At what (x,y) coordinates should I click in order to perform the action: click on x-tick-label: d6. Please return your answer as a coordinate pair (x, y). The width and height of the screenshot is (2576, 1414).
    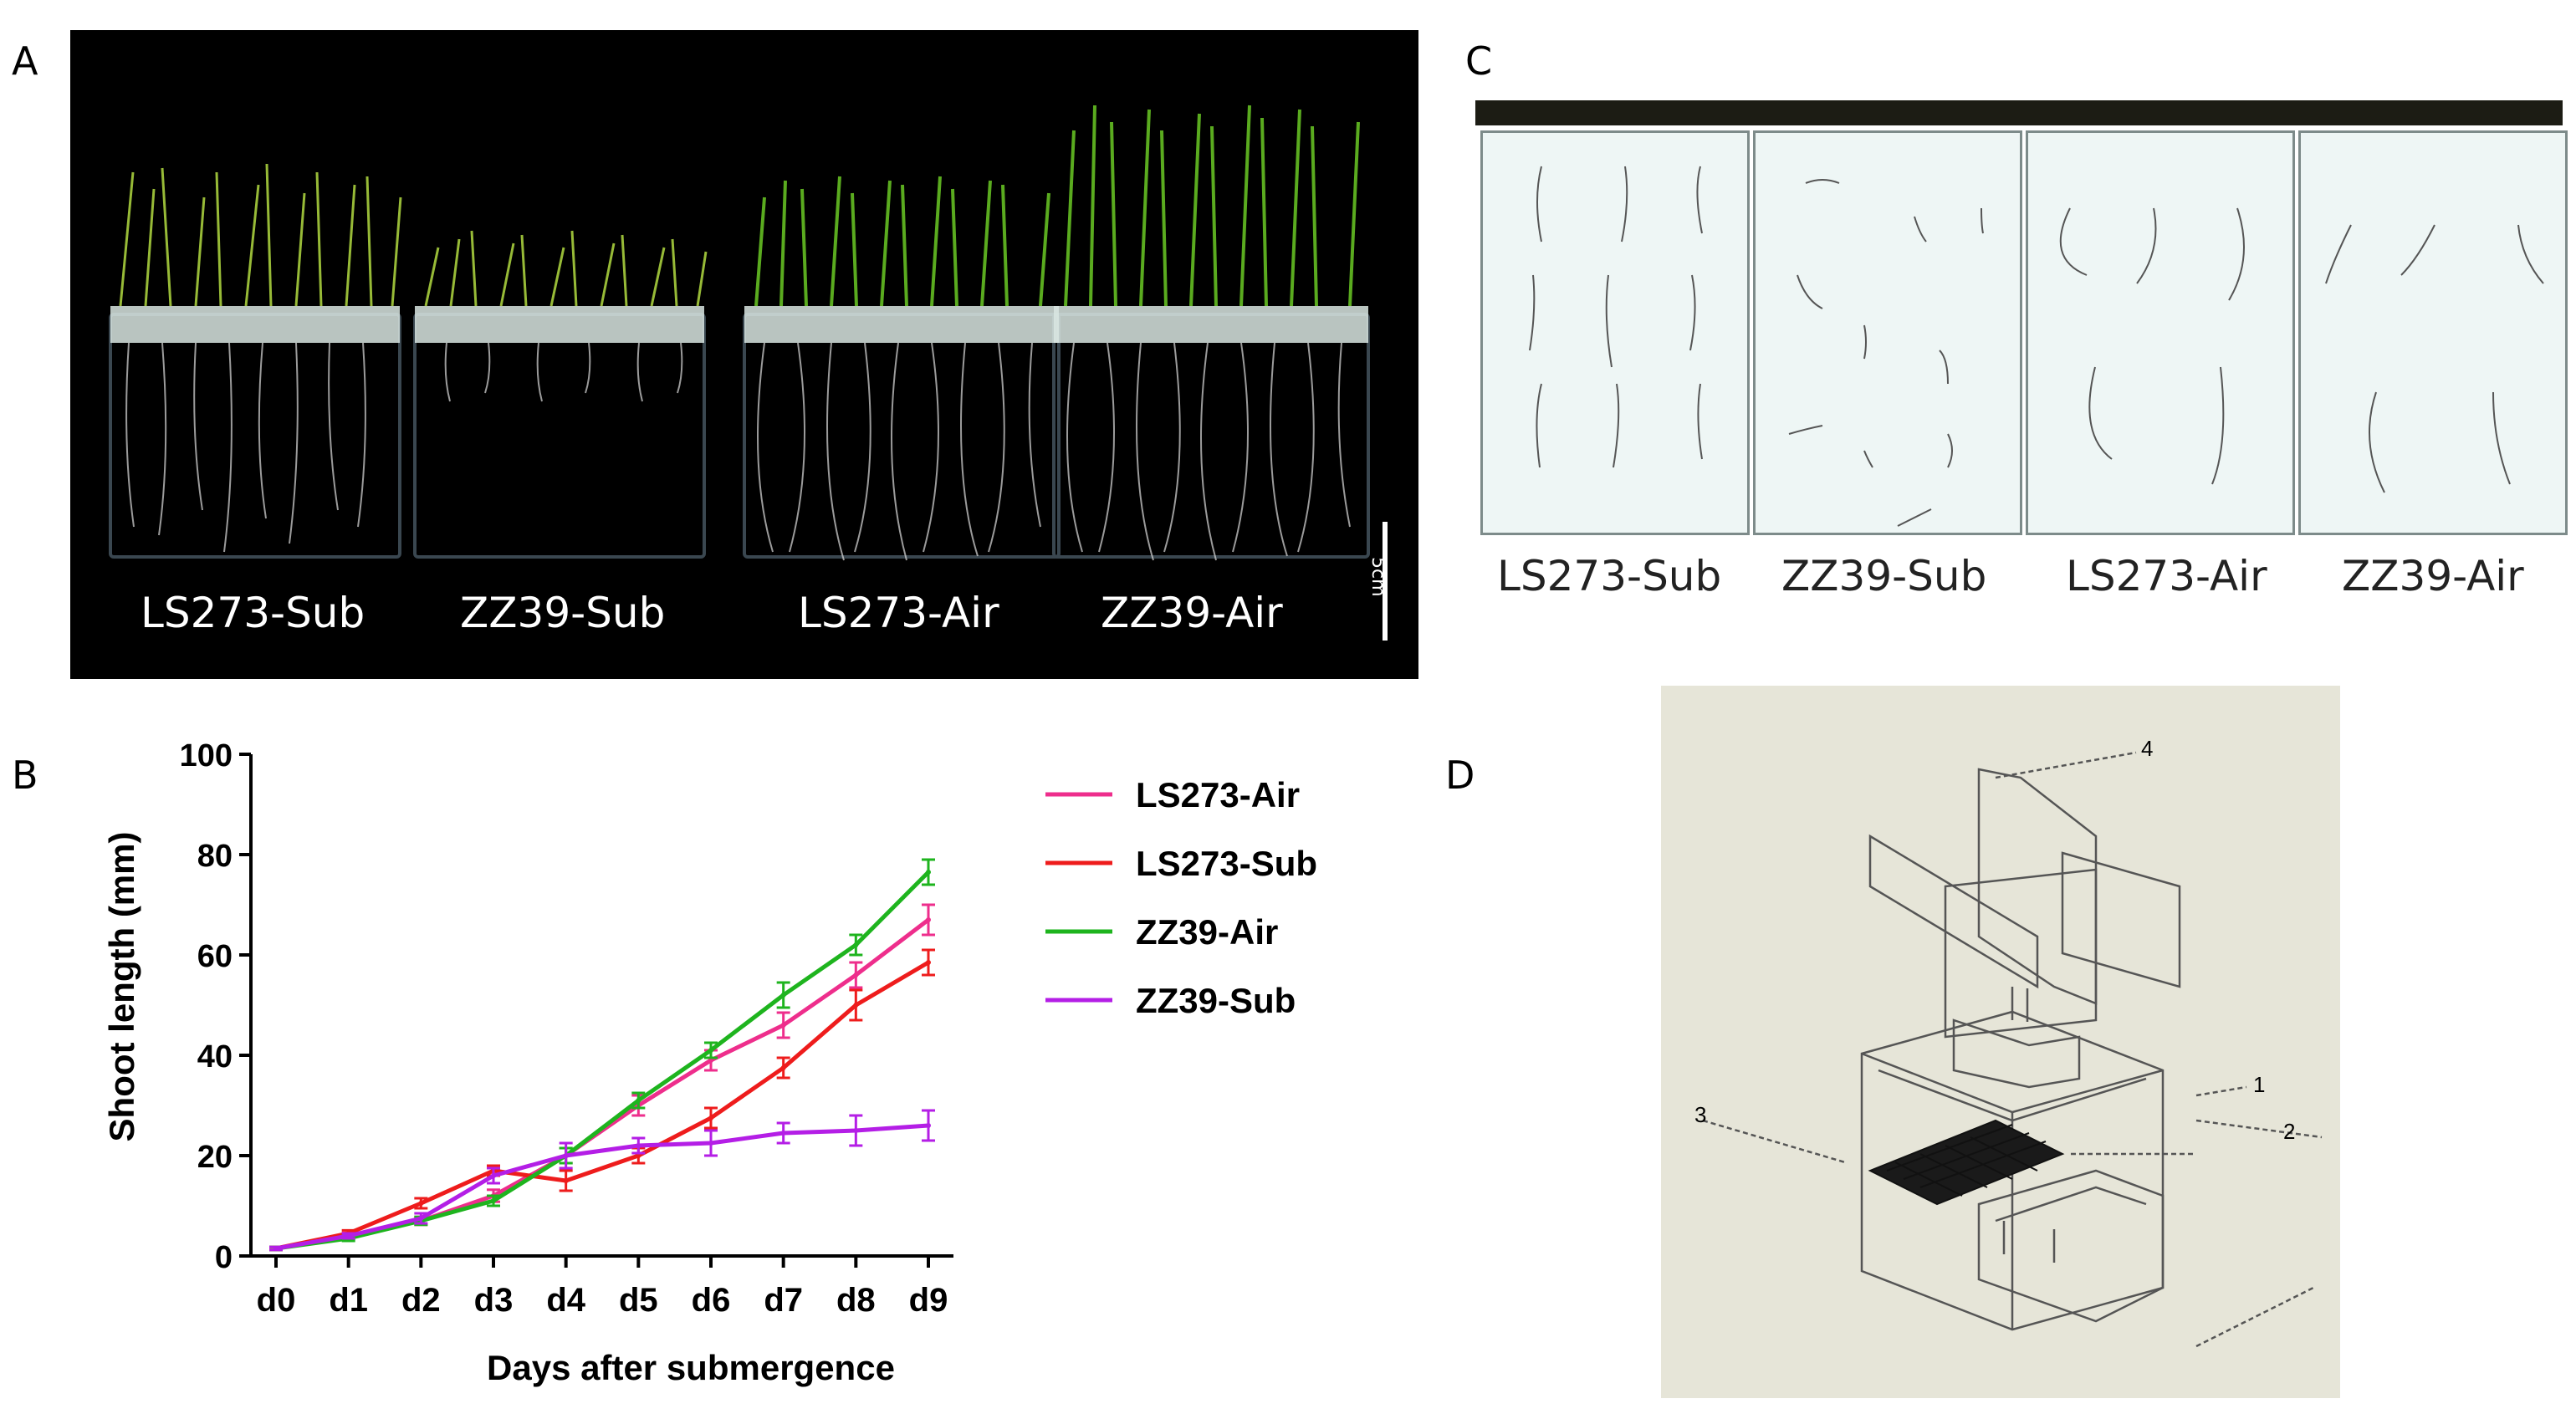
    Looking at the image, I should click on (711, 1300).